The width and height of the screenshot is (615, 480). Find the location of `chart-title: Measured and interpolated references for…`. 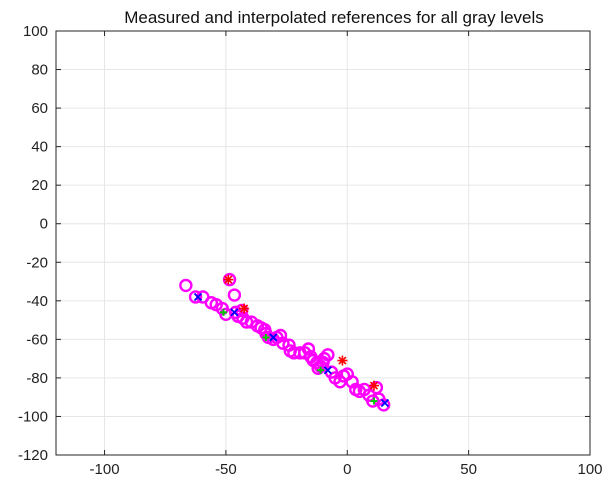

chart-title: Measured and interpolated references for… is located at coordinates (334, 17).